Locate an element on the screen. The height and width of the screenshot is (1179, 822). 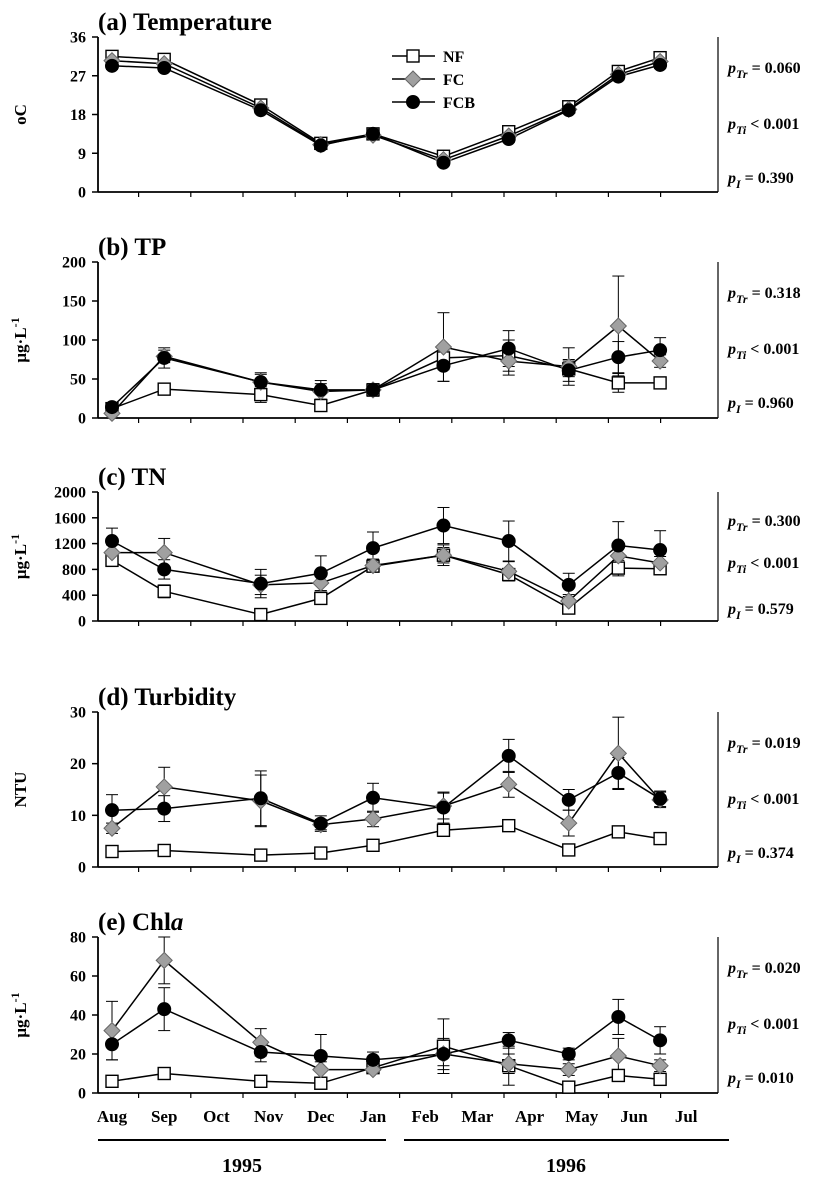
y-axis-label: NTU is located at coordinates (20, 790).